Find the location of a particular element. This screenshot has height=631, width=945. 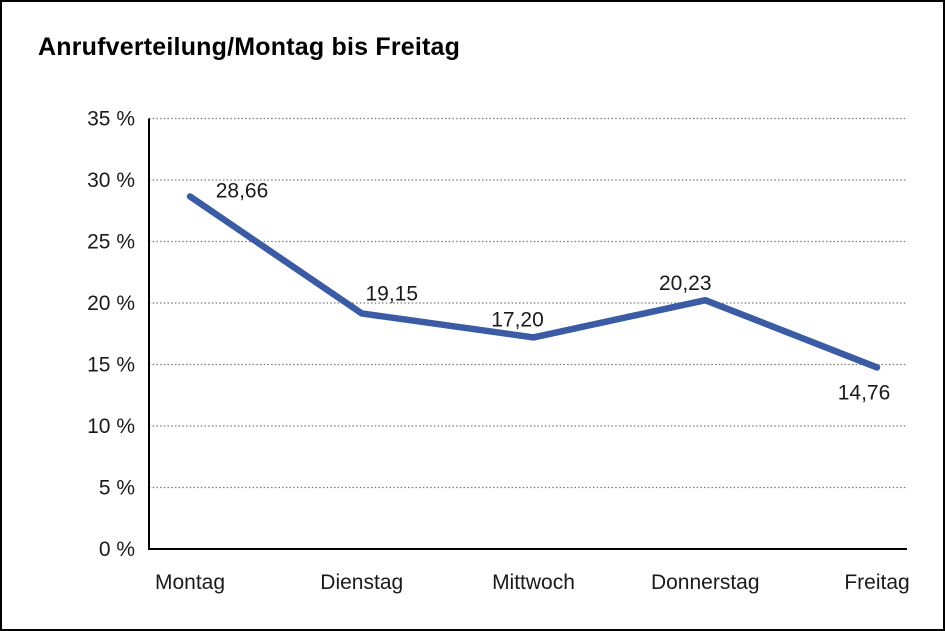

x-category-label: Mittwoch is located at coordinates (533, 582).